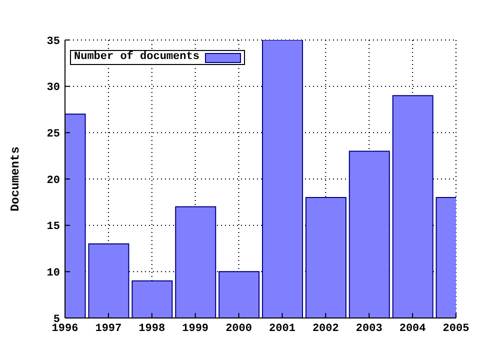 The height and width of the screenshot is (350, 480). I want to click on x-tick-label: 2004, so click(412, 328).